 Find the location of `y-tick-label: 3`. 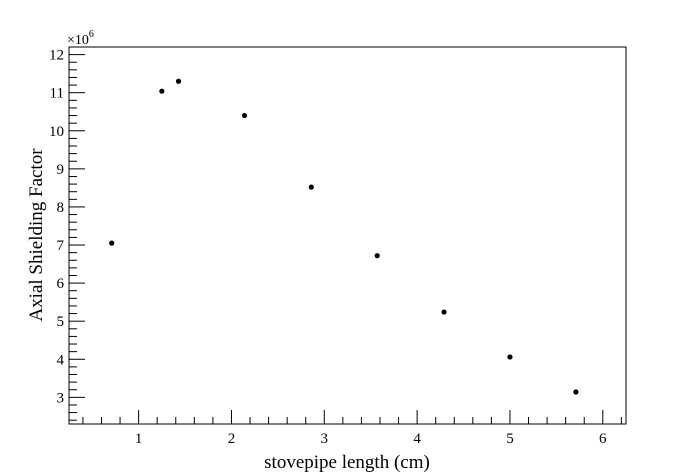

y-tick-label: 3 is located at coordinates (61, 398).